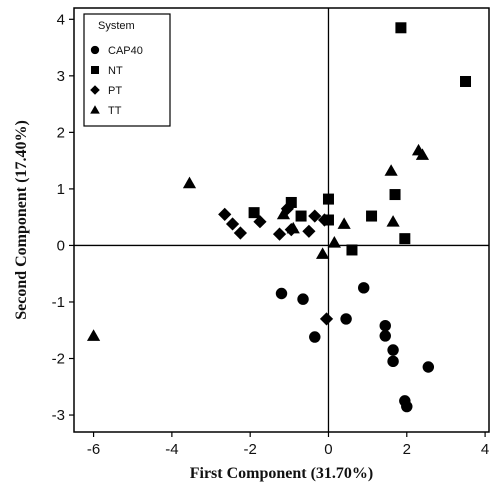  I want to click on legend-marker-nt, so click(95, 70).